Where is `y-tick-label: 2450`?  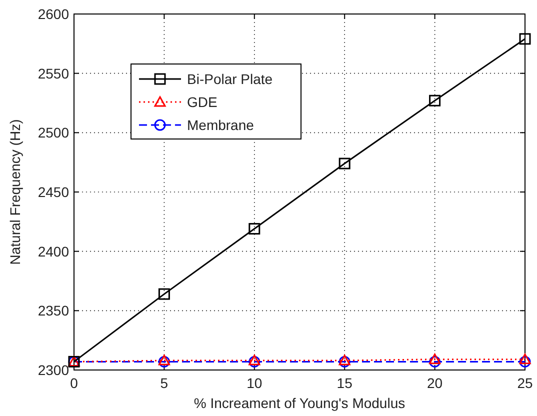 y-tick-label: 2450 is located at coordinates (54, 192).